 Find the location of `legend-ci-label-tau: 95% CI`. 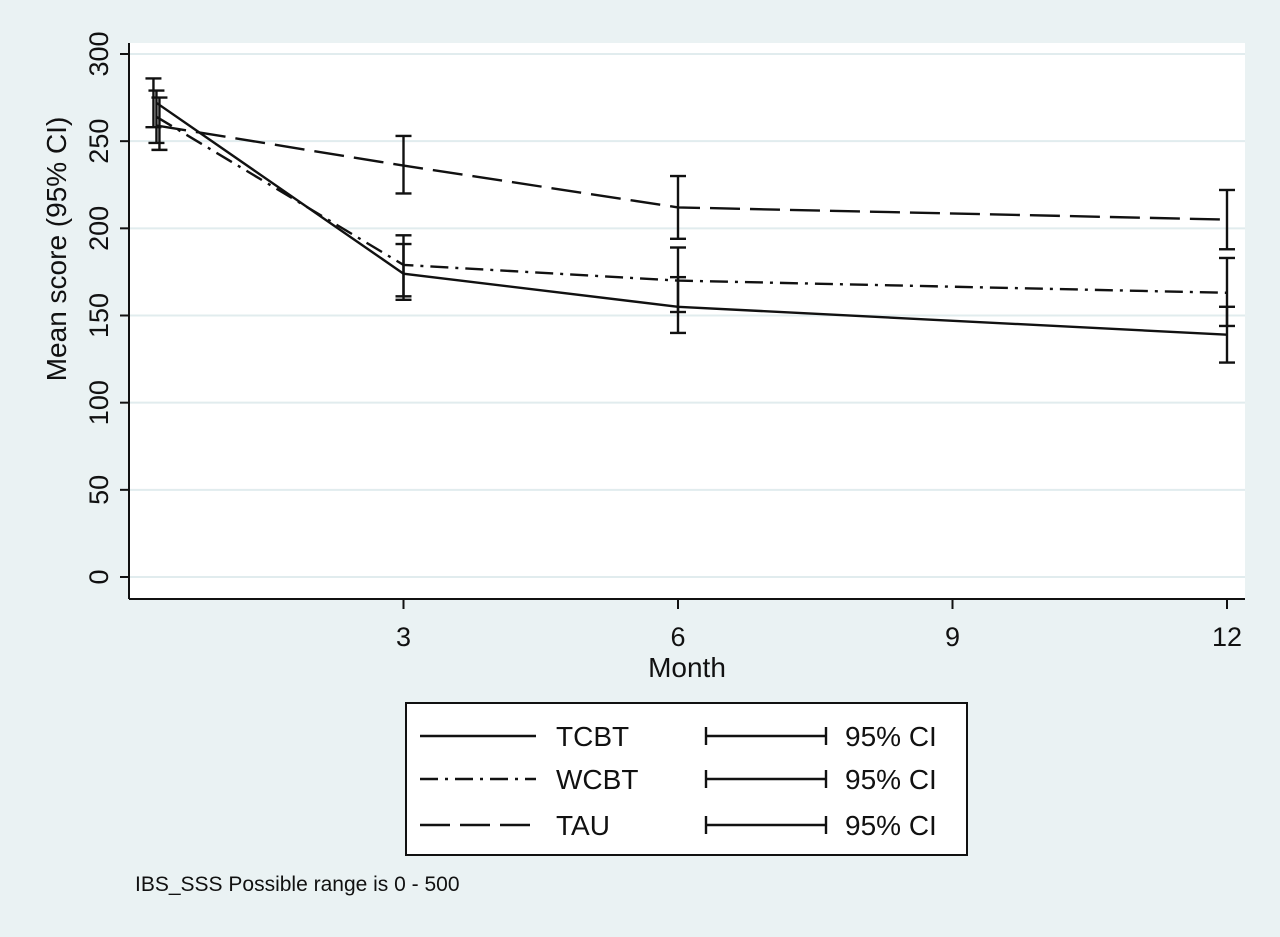

legend-ci-label-tau: 95% CI is located at coordinates (891, 825).